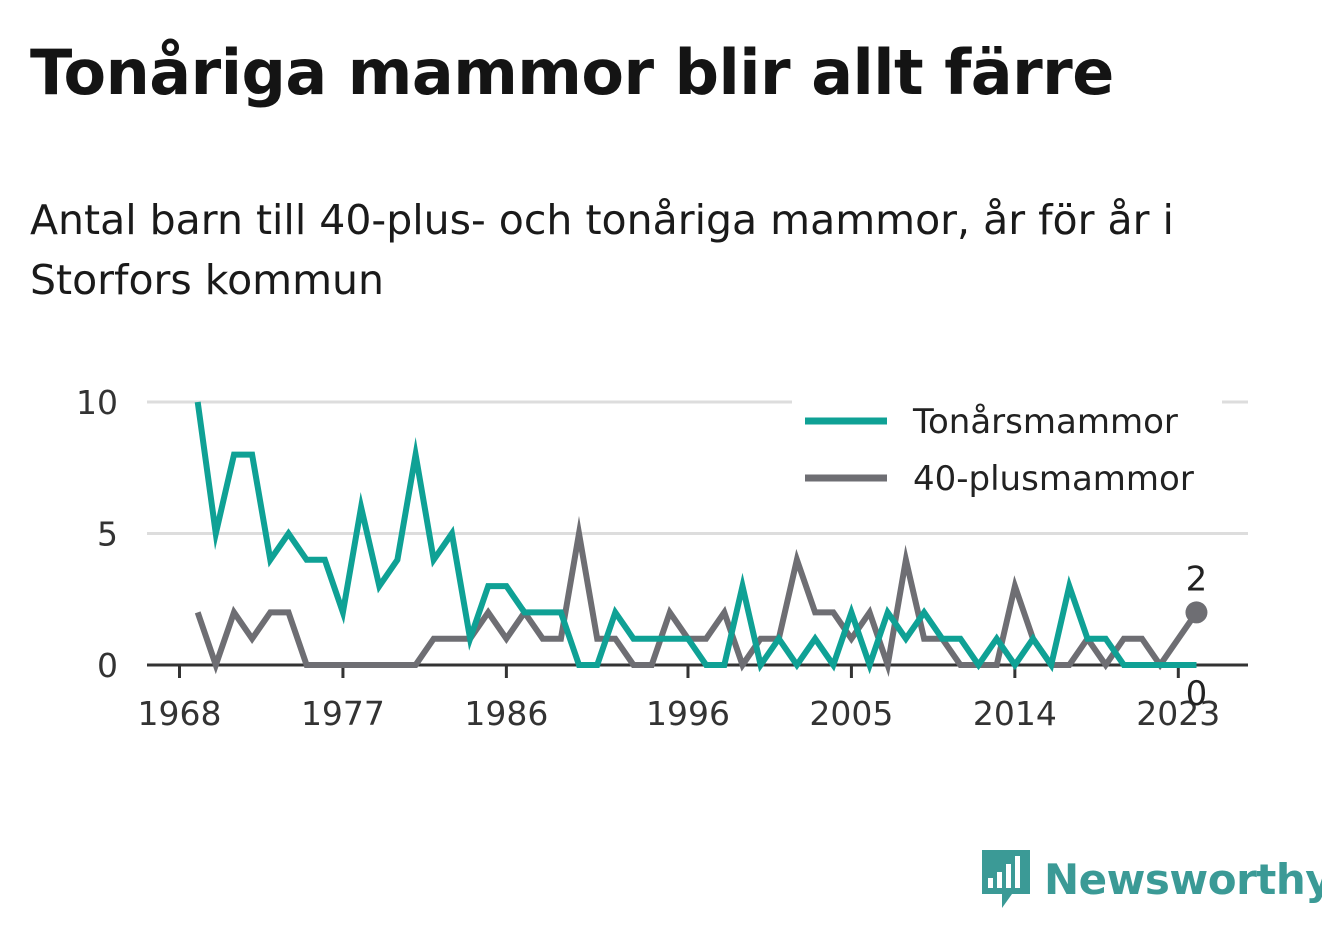  Describe the element at coordinates (688, 713) in the screenshot. I see `x-tick-label: 1996` at that location.